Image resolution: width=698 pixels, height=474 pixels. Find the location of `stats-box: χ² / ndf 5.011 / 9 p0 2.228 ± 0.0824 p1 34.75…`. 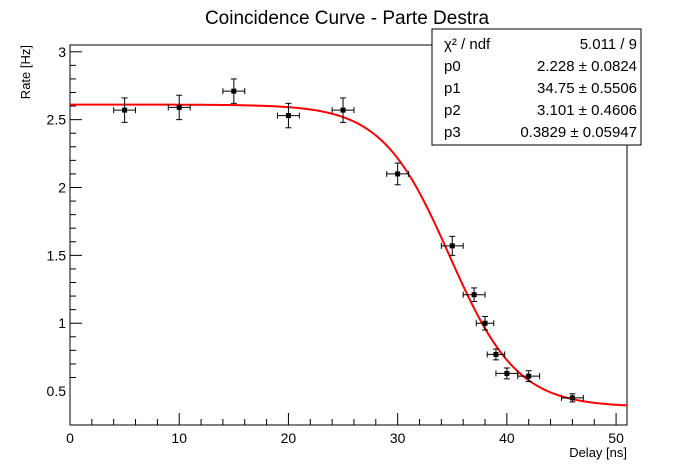

stats-box: χ² / ndf 5.011 / 9 p0 2.228 ± 0.0824 p1 34.75… is located at coordinates (536, 87).